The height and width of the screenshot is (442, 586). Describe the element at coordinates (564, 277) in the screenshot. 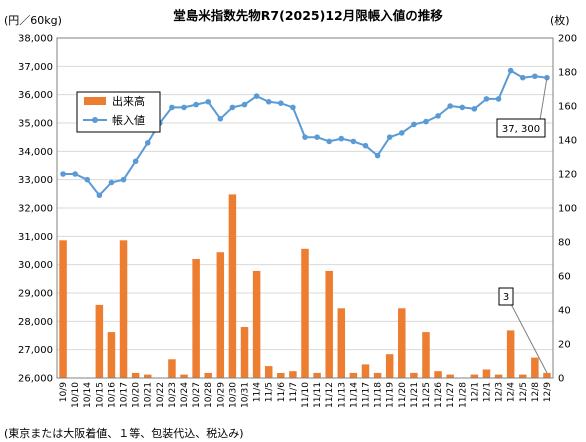

I see `y-right-tick-label: 60` at that location.